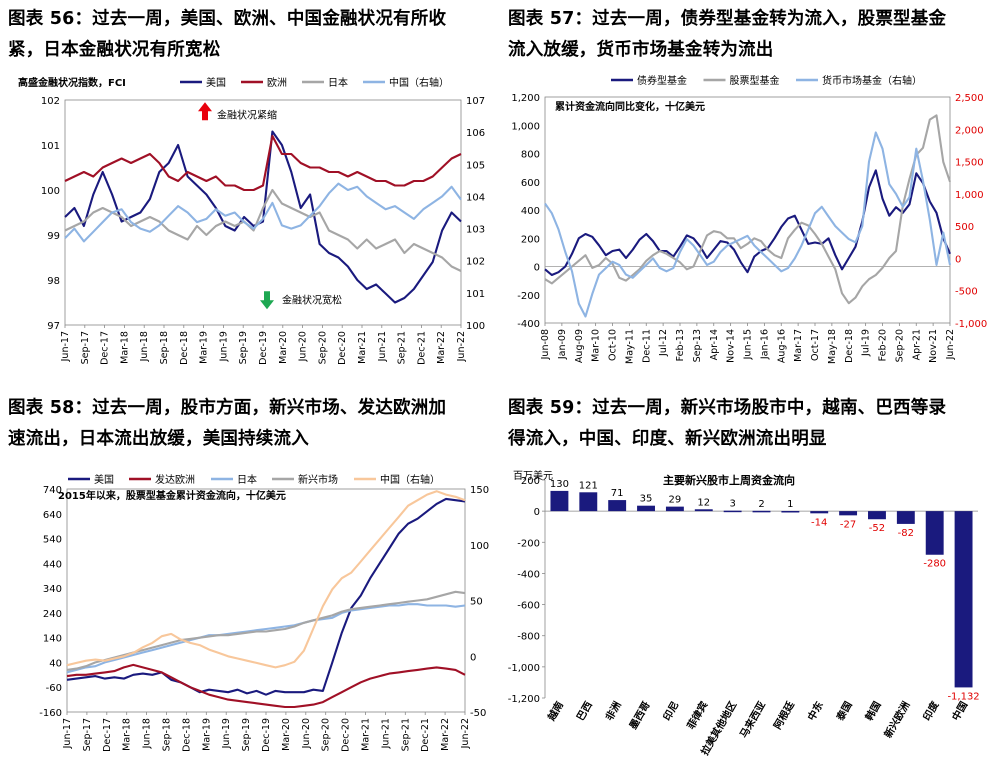 Image resolution: width=1006 pixels, height=765 pixels. I want to click on category-label: 中国, so click(959, 711).